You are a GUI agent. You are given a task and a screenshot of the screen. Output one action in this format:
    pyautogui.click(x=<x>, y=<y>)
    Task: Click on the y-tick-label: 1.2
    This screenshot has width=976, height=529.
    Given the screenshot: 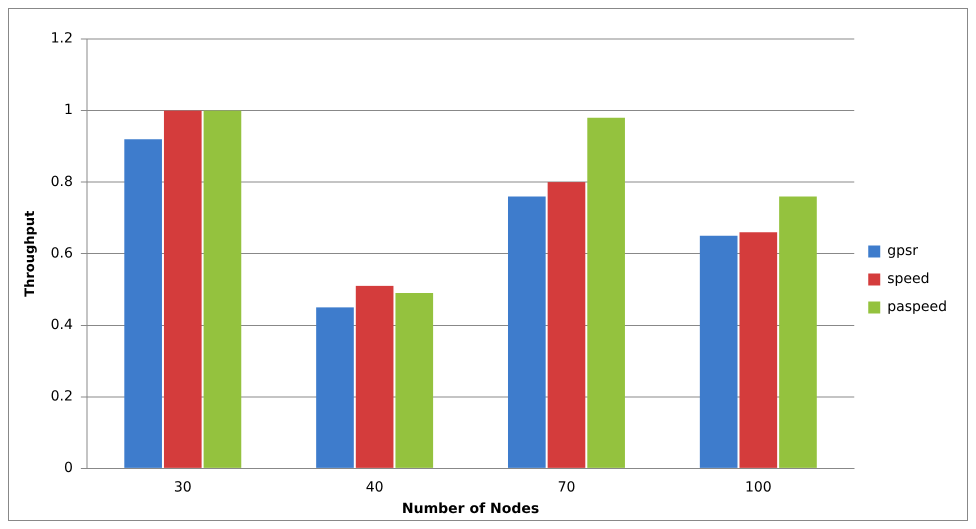 What is the action you would take?
    pyautogui.click(x=61, y=38)
    